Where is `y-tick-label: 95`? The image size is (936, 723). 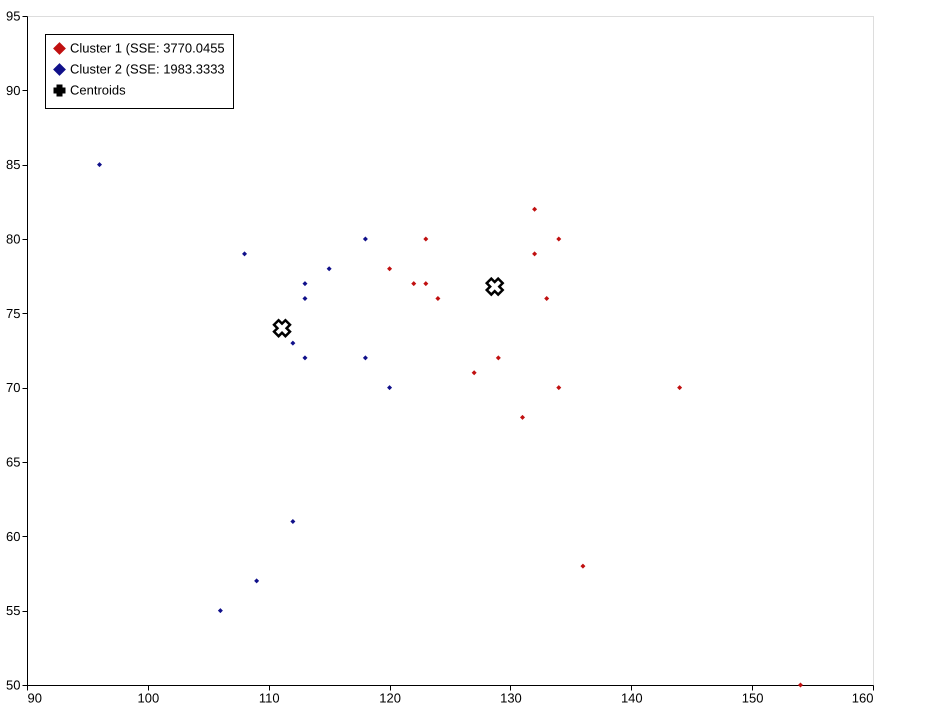
y-tick-label: 95 is located at coordinates (13, 16).